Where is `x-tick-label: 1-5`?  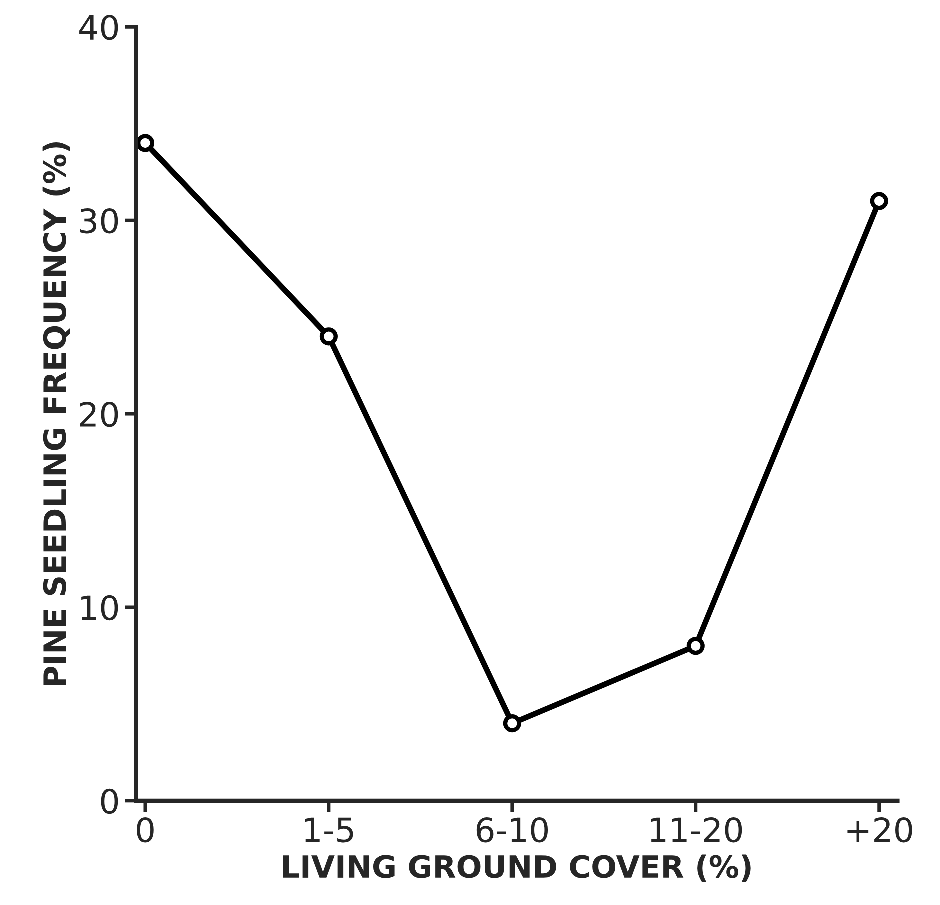
x-tick-label: 1-5 is located at coordinates (329, 830).